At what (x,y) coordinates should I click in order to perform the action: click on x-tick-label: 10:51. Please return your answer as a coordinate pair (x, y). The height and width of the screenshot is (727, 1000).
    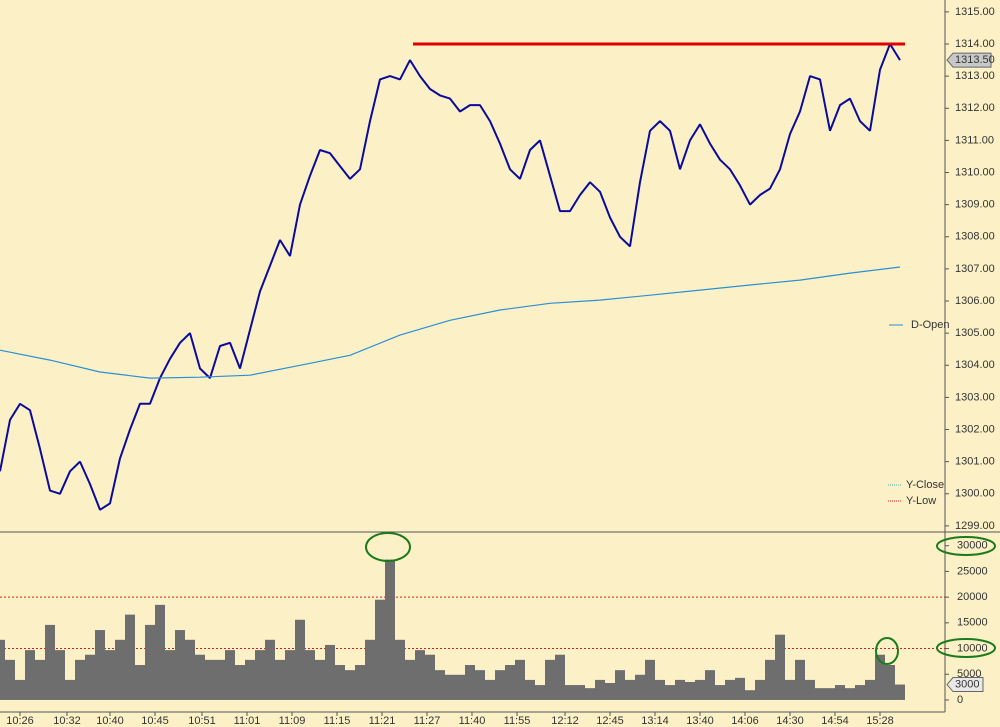
    Looking at the image, I should click on (202, 721).